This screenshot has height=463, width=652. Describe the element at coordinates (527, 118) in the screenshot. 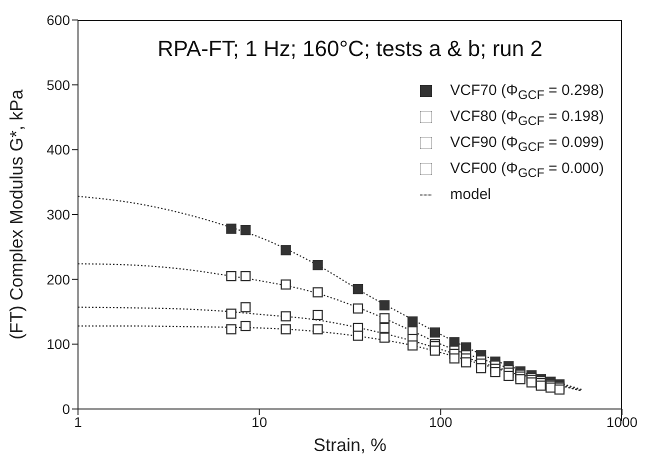

I see `legend-label: VCF80 (Φ$_{GCF}$ = 0.198)` at that location.